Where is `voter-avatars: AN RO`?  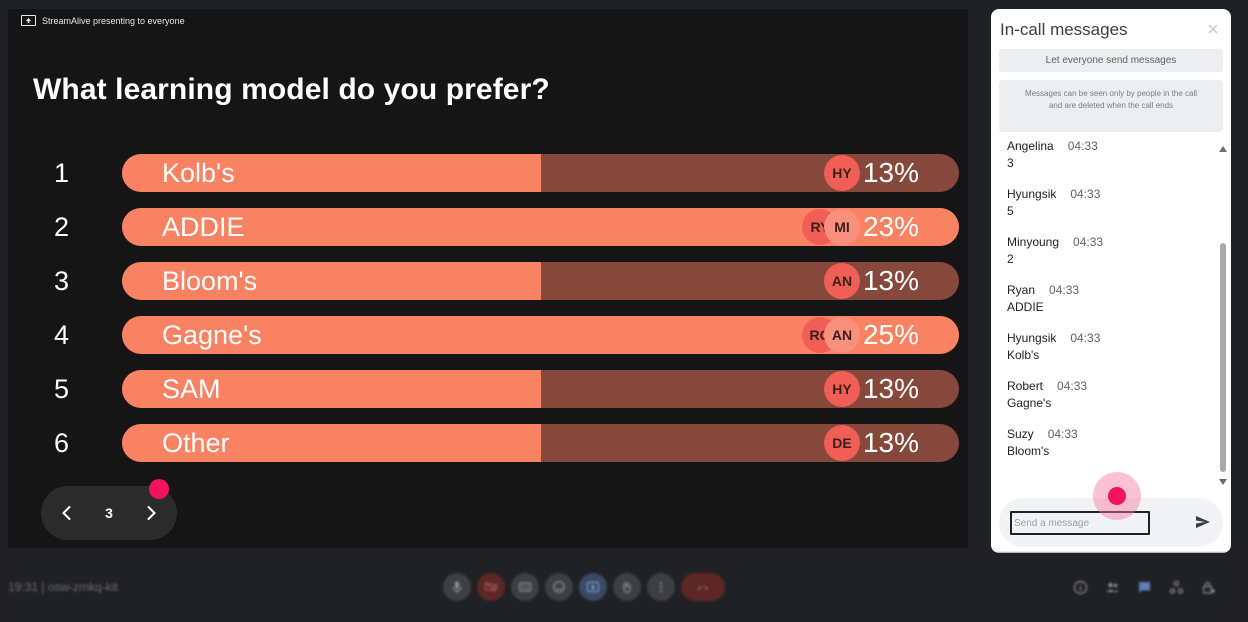
voter-avatars: AN RO is located at coordinates (831, 335).